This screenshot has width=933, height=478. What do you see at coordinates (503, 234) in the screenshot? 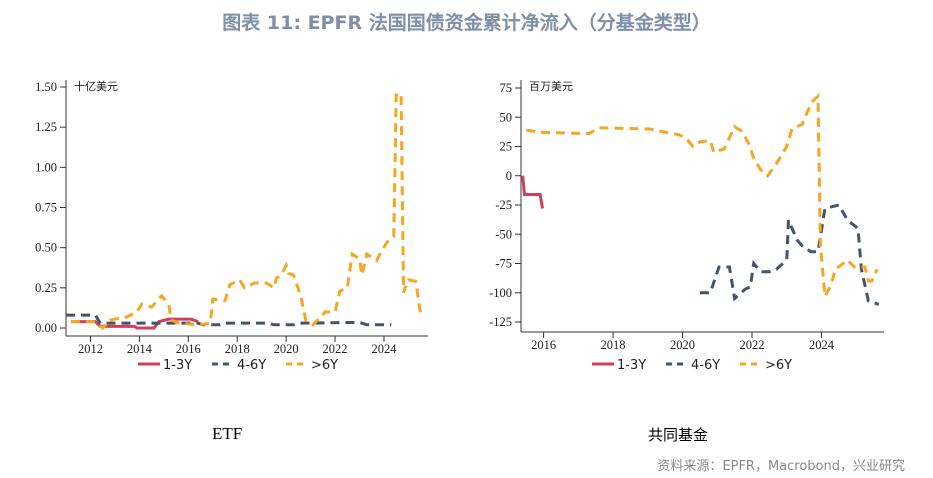
I see `y-tick-label: -50` at bounding box center [503, 234].